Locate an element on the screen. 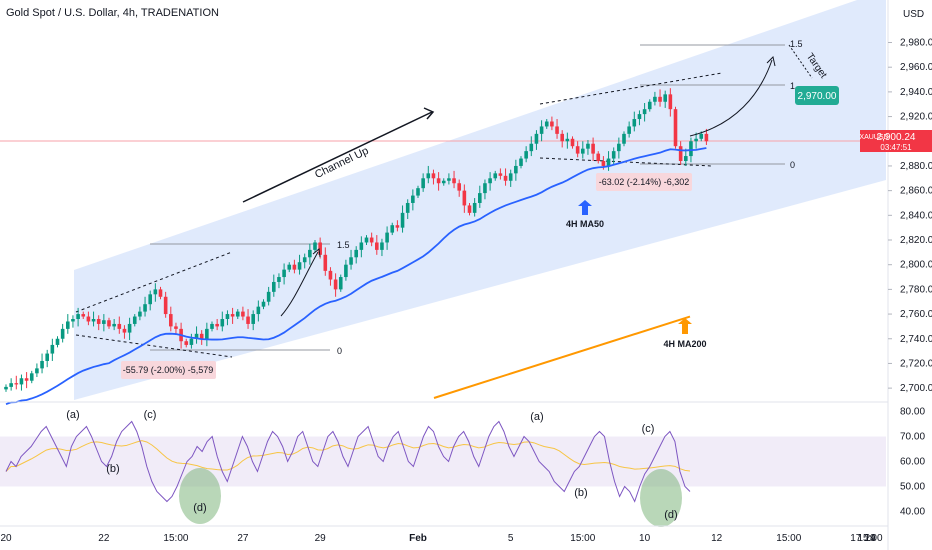 This screenshot has height=550, width=932. rsi-point-label: (c) is located at coordinates (150, 415).